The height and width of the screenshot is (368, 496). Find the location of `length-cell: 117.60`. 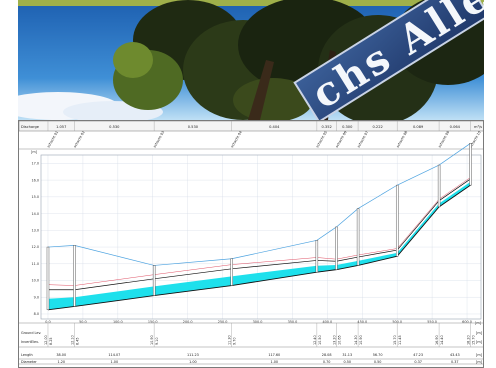

length-cell: 117.60 is located at coordinates (274, 355).